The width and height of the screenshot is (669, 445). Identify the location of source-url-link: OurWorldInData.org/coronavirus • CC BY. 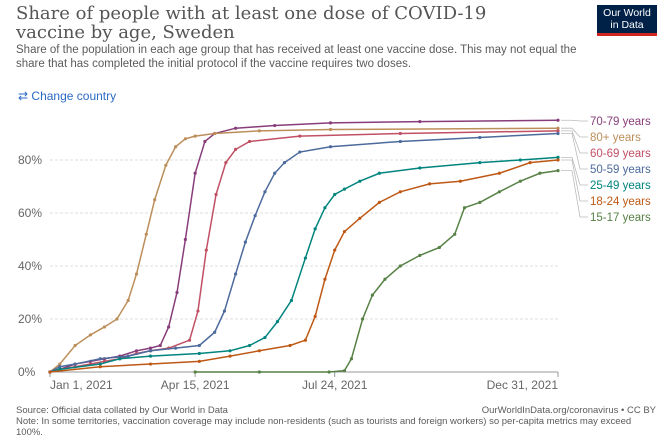
(568, 410).